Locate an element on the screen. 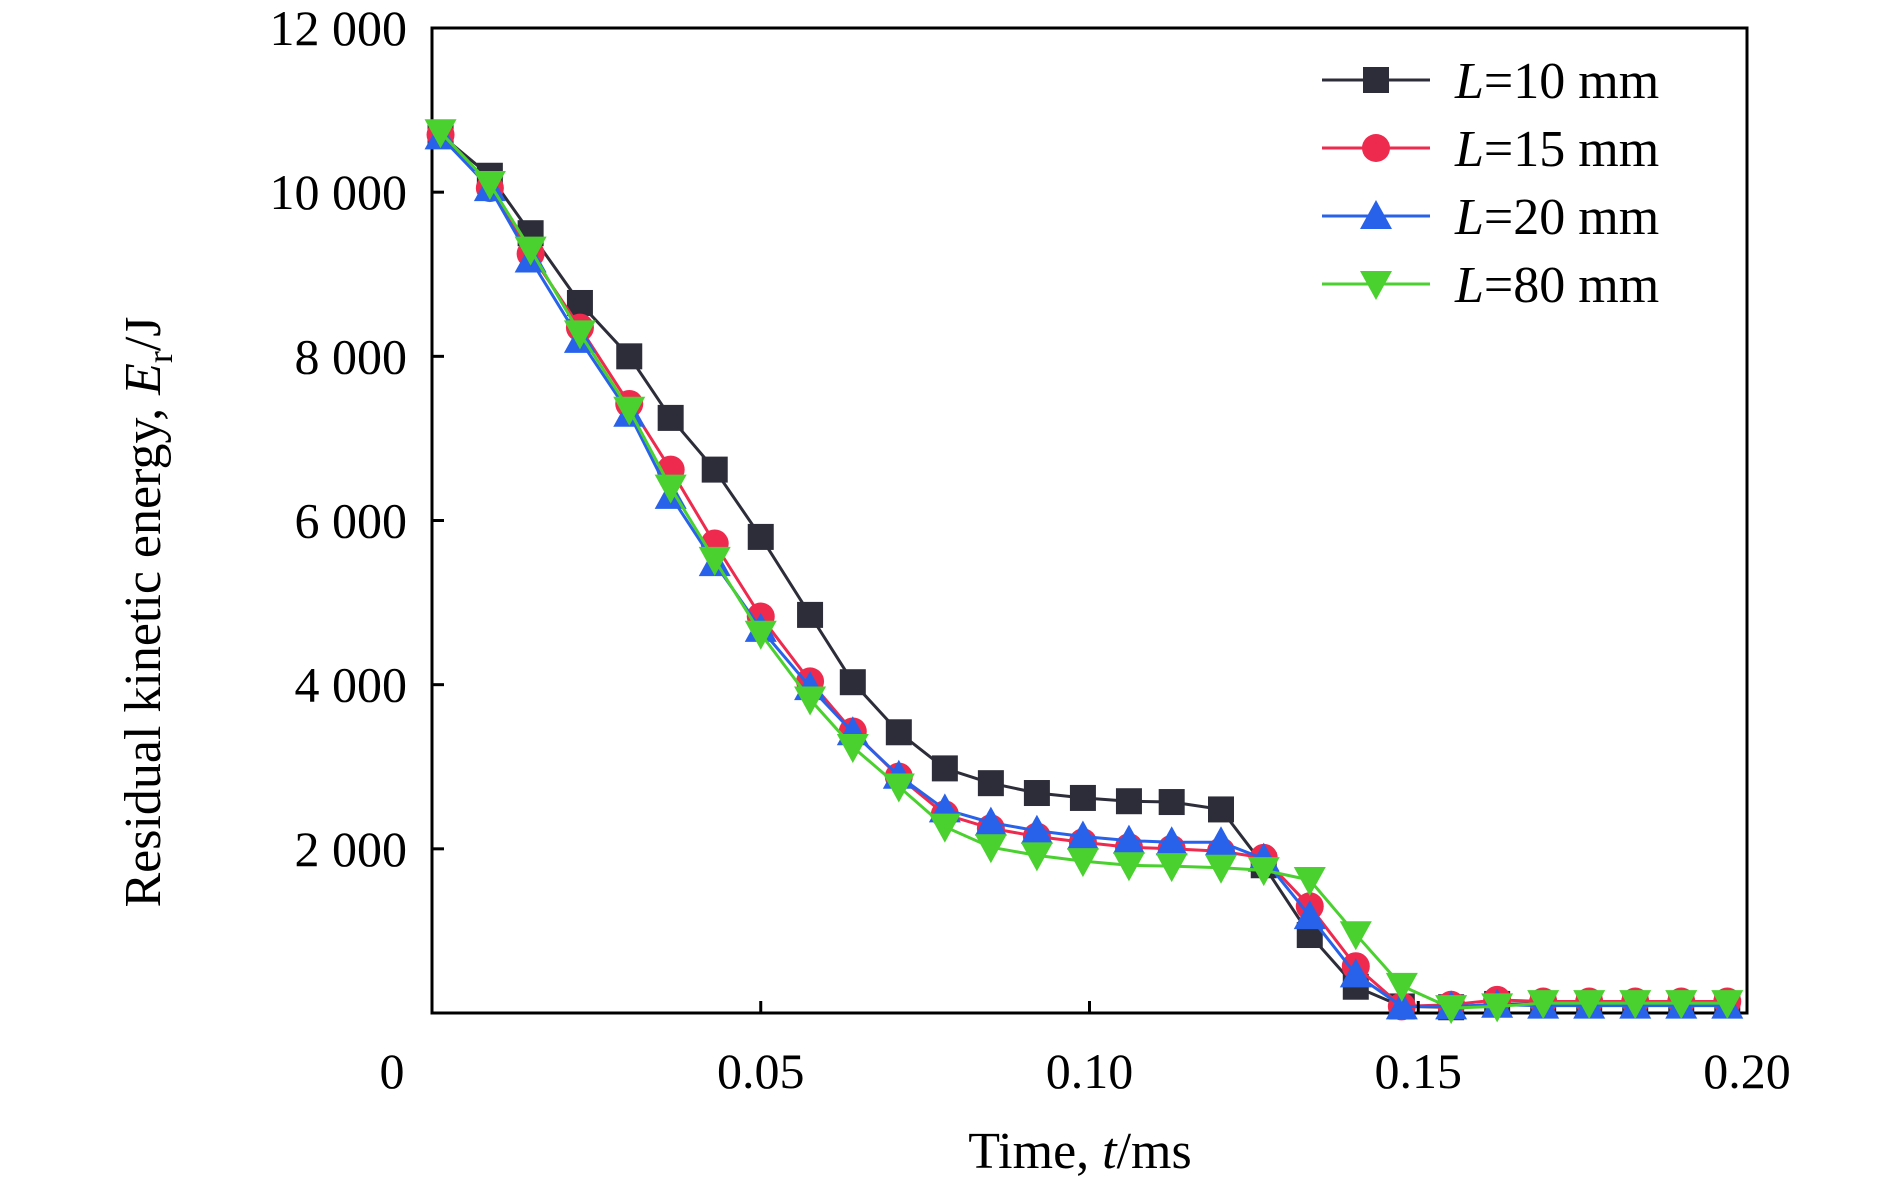 The image size is (1890, 1190). legend-item: L=15 mm is located at coordinates (1490, 149).